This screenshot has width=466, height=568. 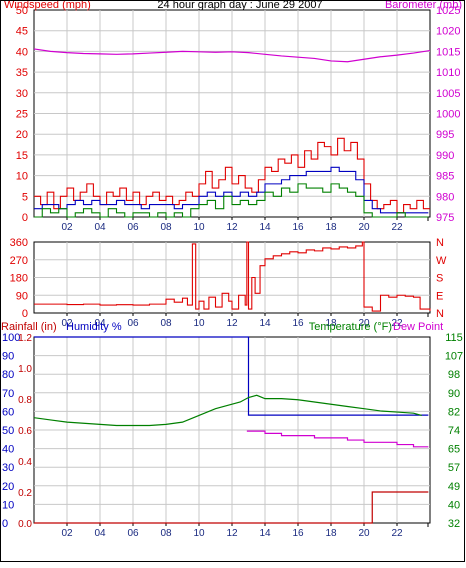 I want to click on temperature-series-line, so click(x=227, y=410).